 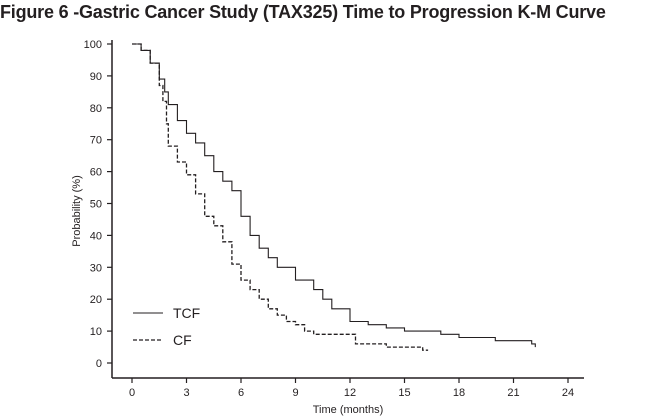 What do you see at coordinates (350, 393) in the screenshot?
I see `x-tick-label: 12` at bounding box center [350, 393].